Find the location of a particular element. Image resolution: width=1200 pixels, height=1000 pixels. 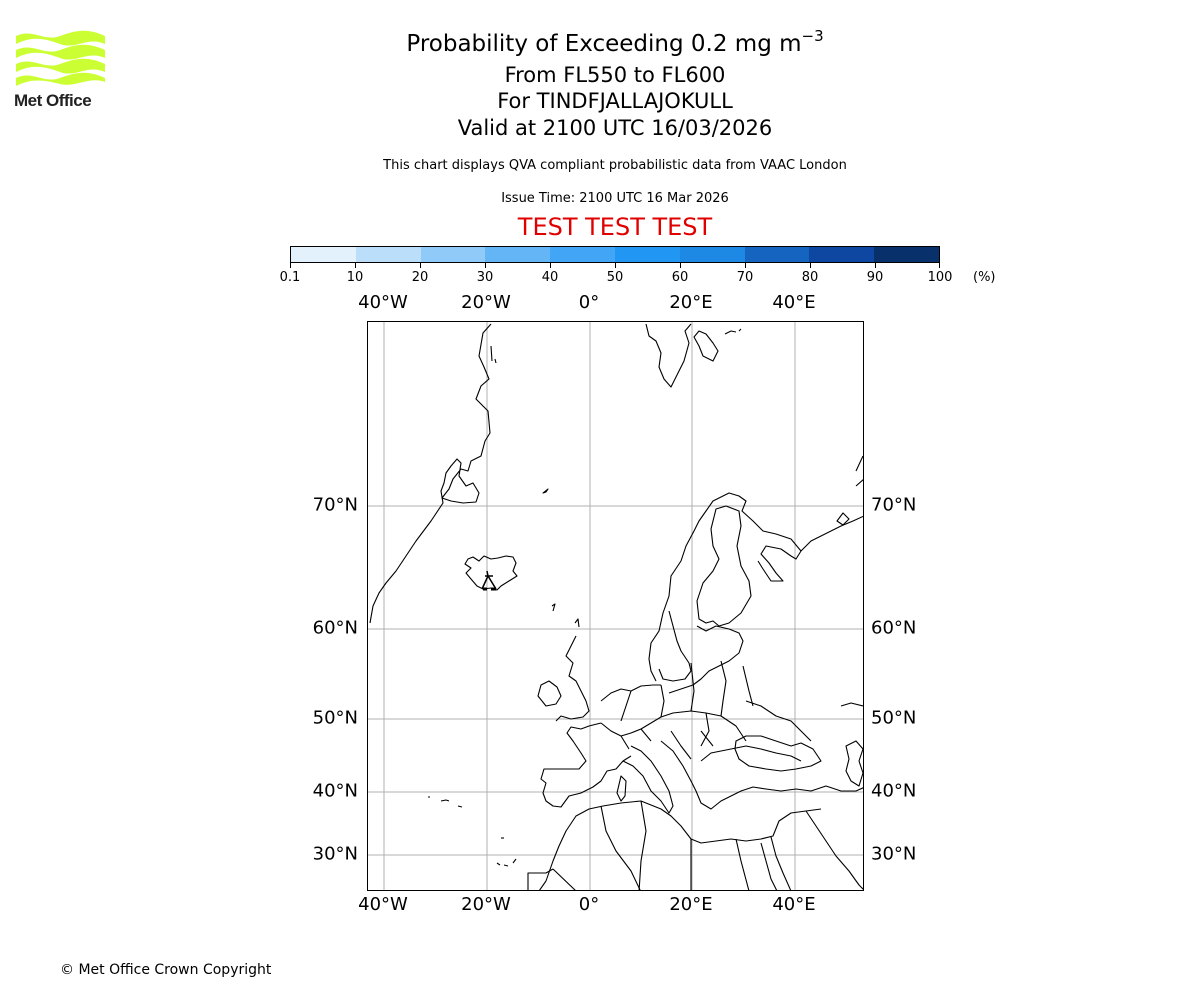

colorbar-tick-label: 60 is located at coordinates (680, 277).